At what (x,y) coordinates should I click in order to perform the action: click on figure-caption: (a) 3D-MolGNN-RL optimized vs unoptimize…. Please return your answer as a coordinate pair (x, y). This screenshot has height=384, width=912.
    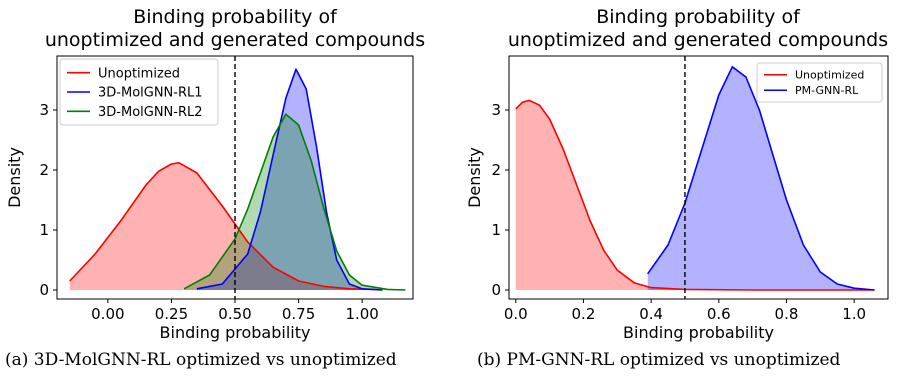
    Looking at the image, I should click on (201, 360).